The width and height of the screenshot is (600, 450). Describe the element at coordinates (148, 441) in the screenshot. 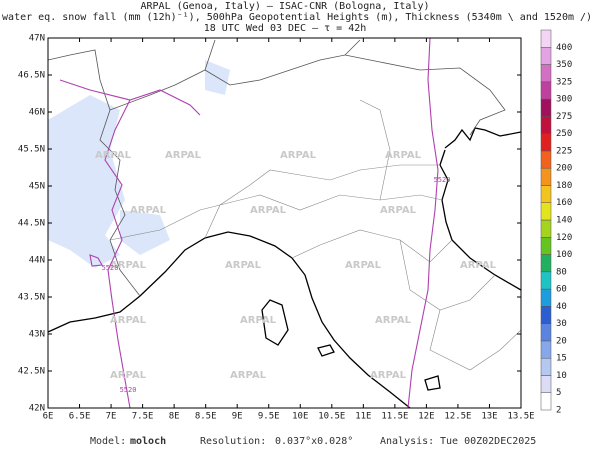

I see `footer-value: moloch` at that location.